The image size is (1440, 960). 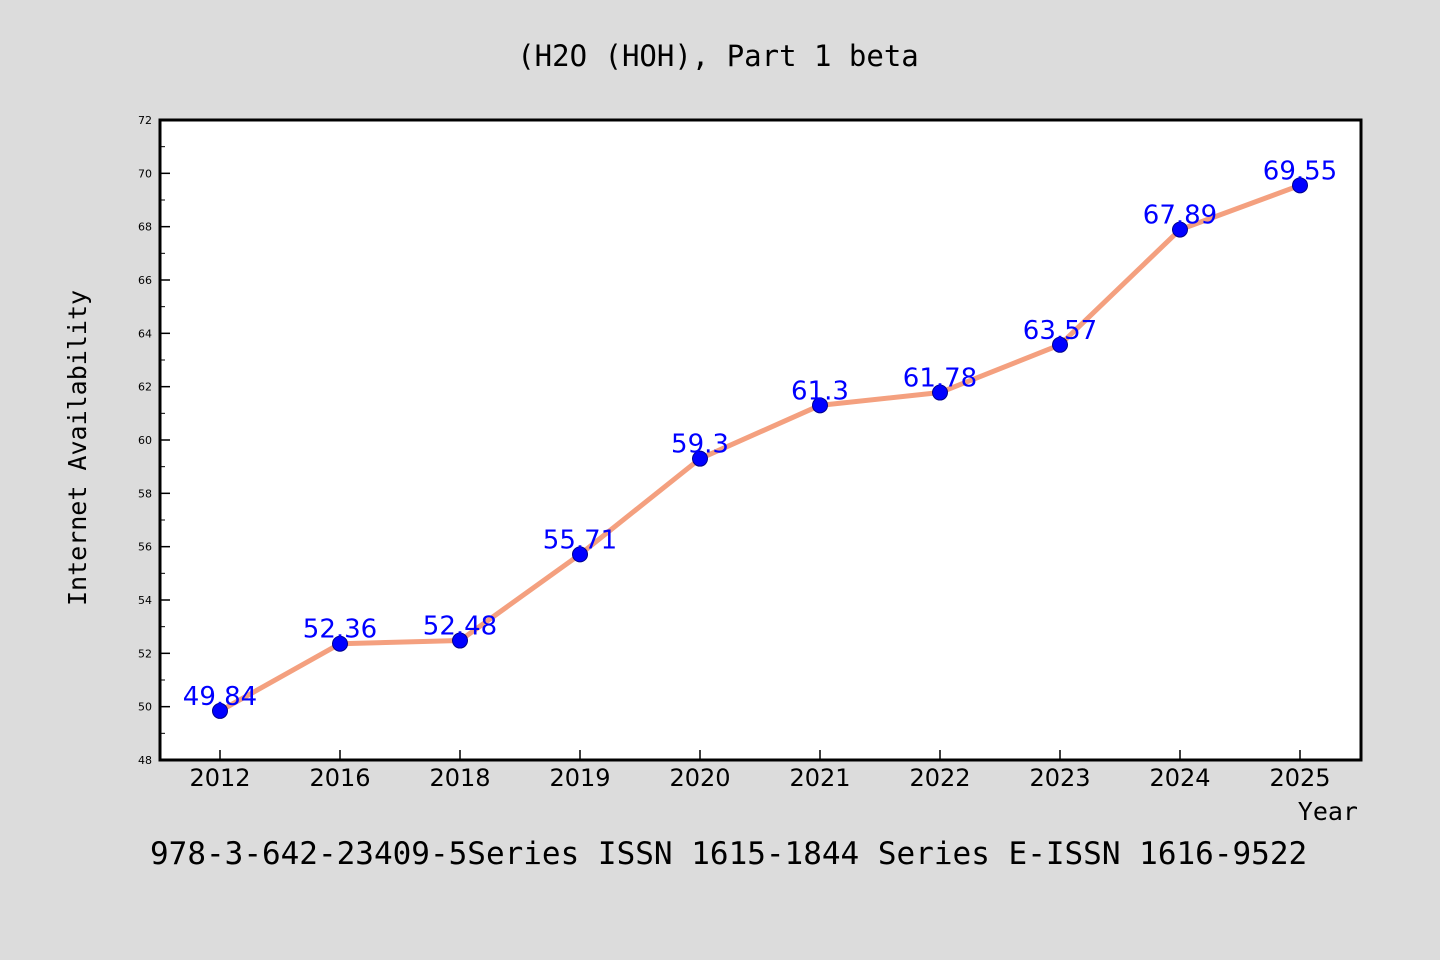 What do you see at coordinates (145, 547) in the screenshot?
I see `y-tick-label: 56` at bounding box center [145, 547].